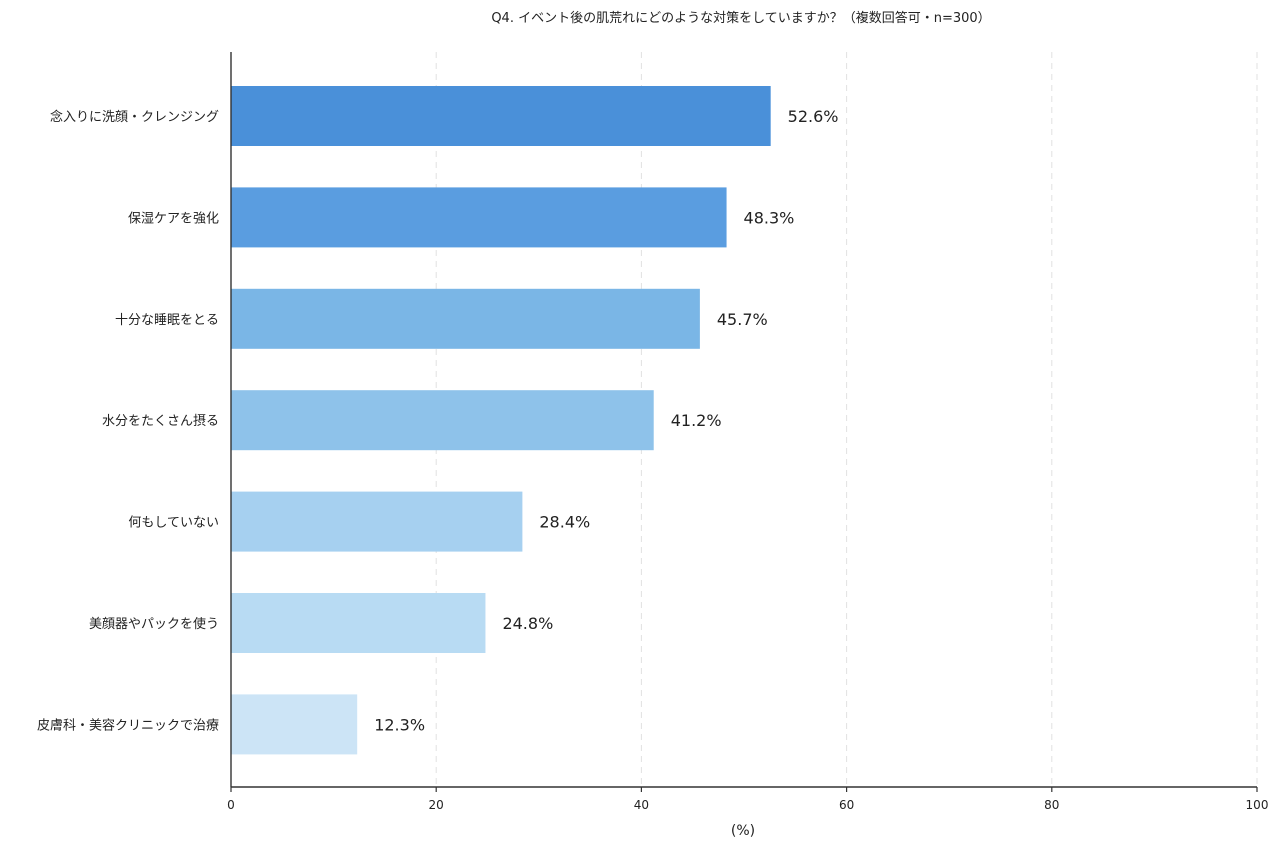 This screenshot has height=854, width=1280. Describe the element at coordinates (134, 117) in the screenshot. I see `category-label: 念入りに洗顔・クレンジング` at that location.